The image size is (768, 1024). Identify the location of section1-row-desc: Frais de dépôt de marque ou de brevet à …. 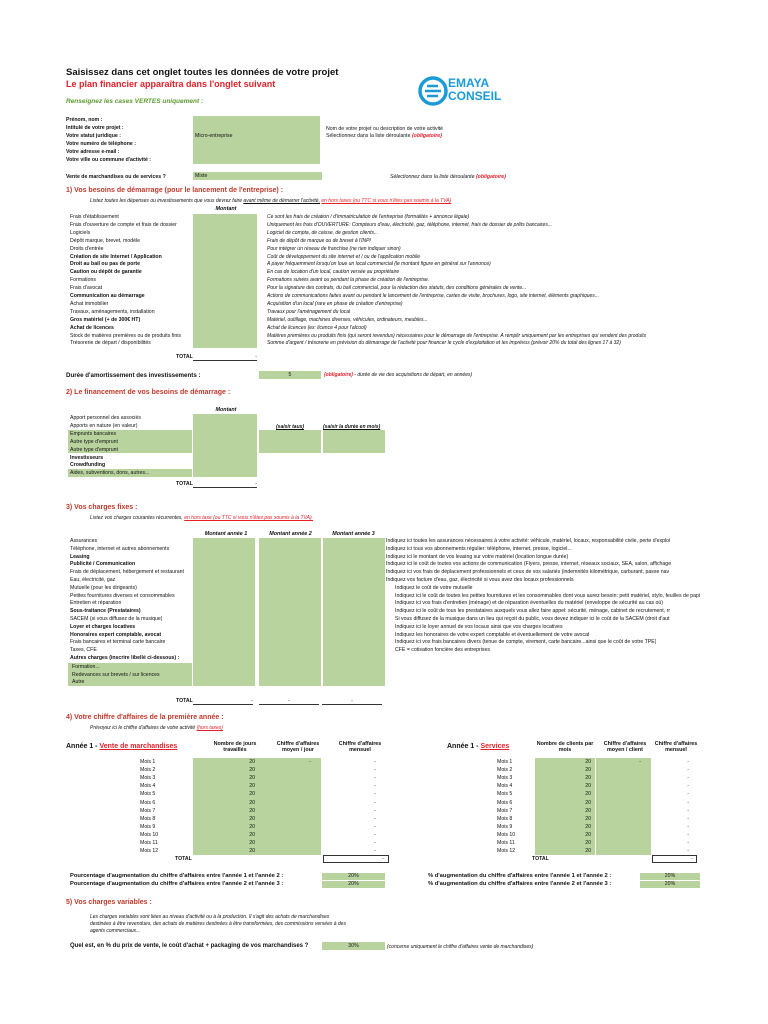
(319, 240).